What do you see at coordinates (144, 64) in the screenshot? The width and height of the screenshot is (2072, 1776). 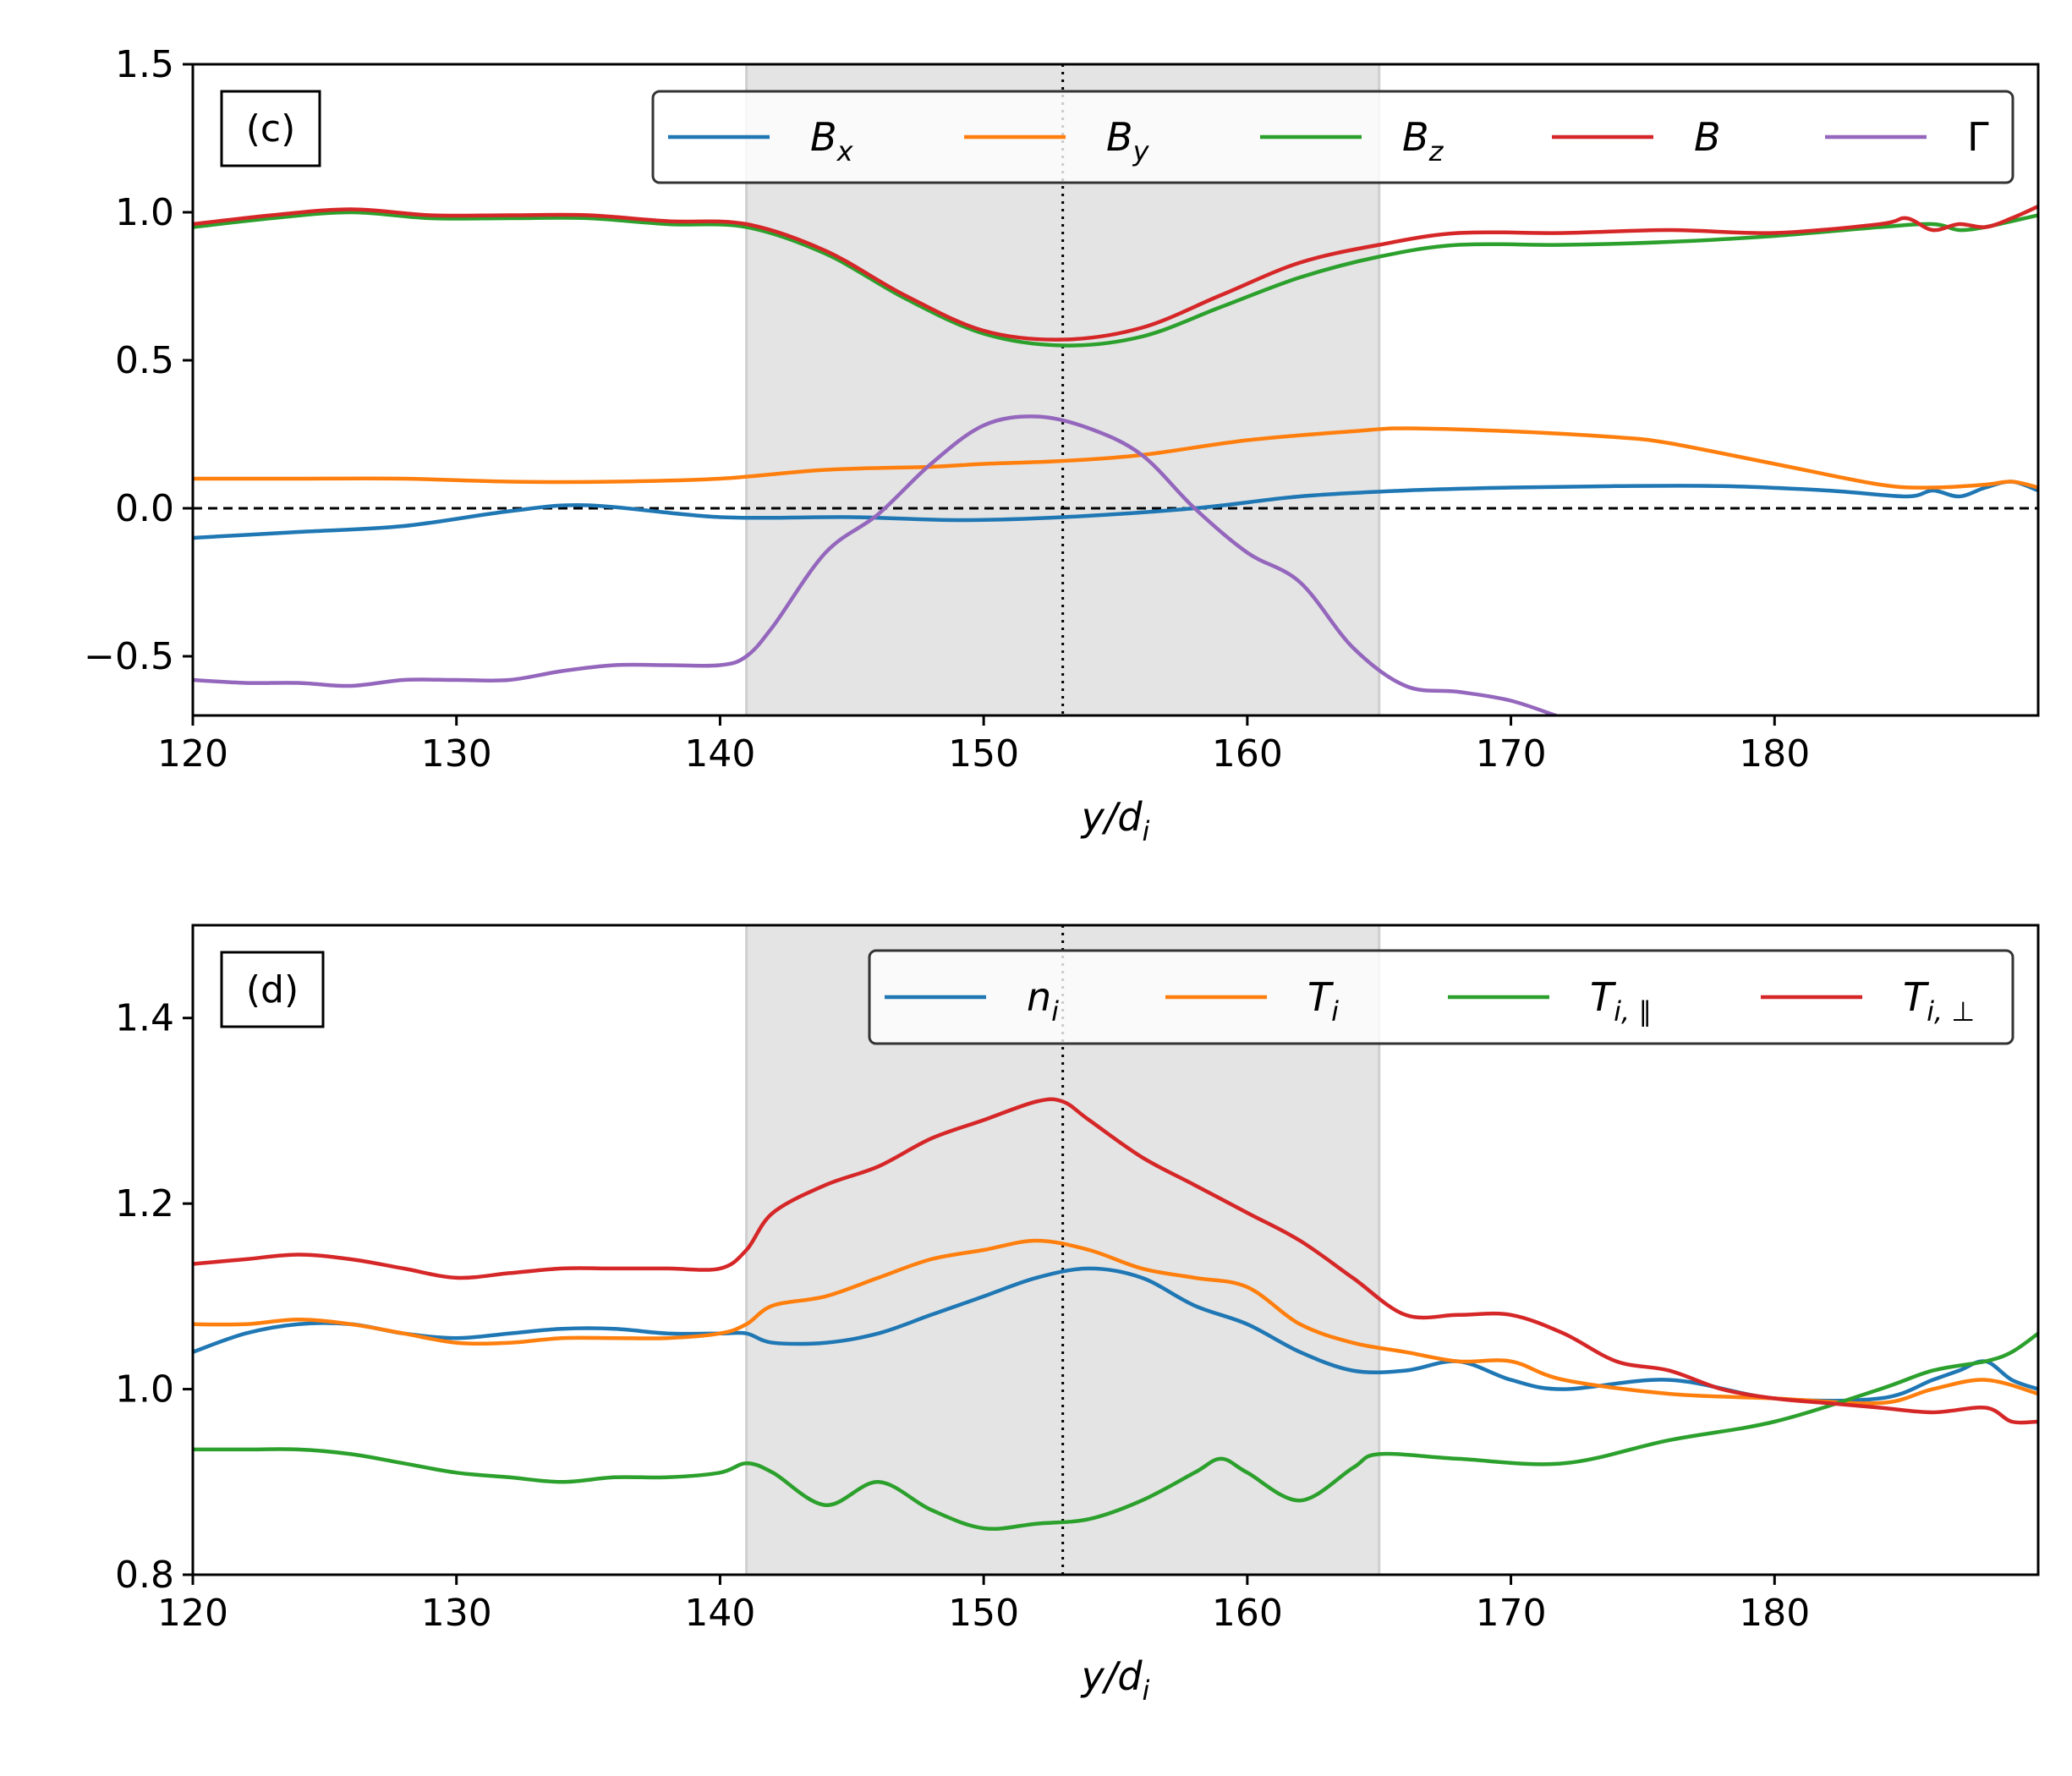 I see `y-tick-label: 1.5` at bounding box center [144, 64].